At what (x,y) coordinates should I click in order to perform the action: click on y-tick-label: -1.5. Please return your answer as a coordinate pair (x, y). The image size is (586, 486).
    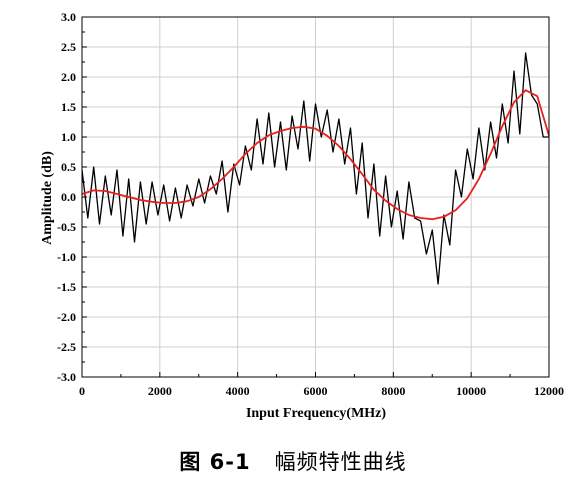
    Looking at the image, I should click on (66, 287).